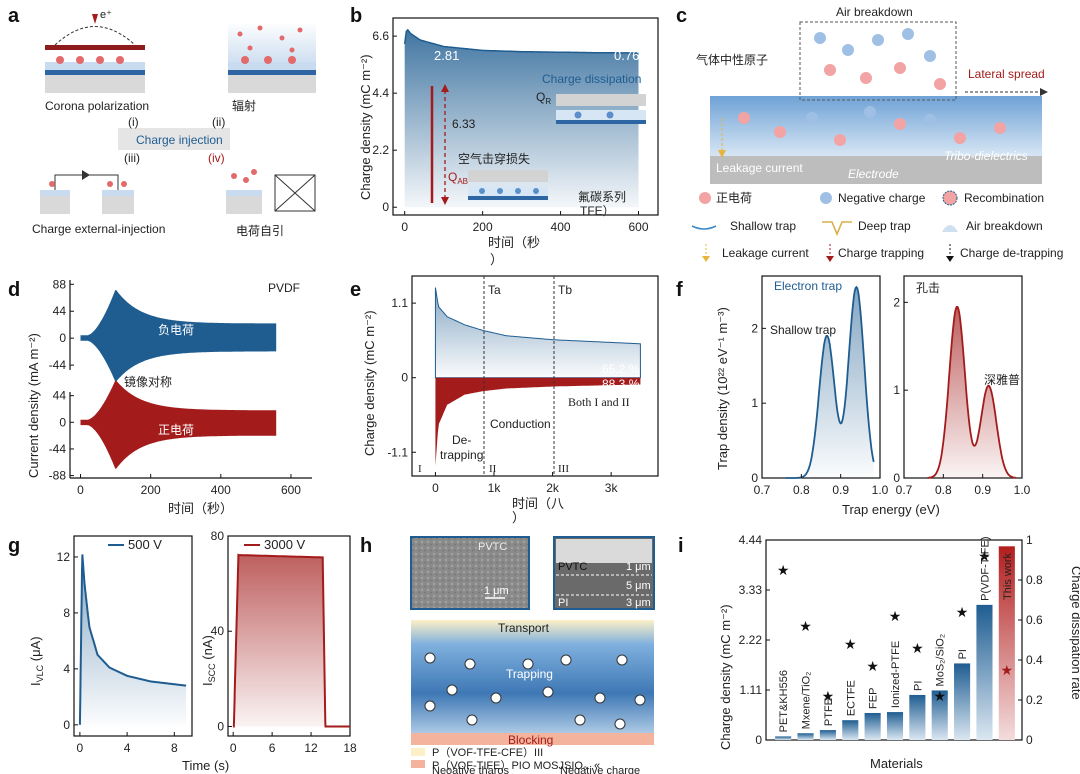 This screenshot has width=1080, height=774. What do you see at coordinates (133, 636) in the screenshot?
I see `panel-g-left-frame` at bounding box center [133, 636].